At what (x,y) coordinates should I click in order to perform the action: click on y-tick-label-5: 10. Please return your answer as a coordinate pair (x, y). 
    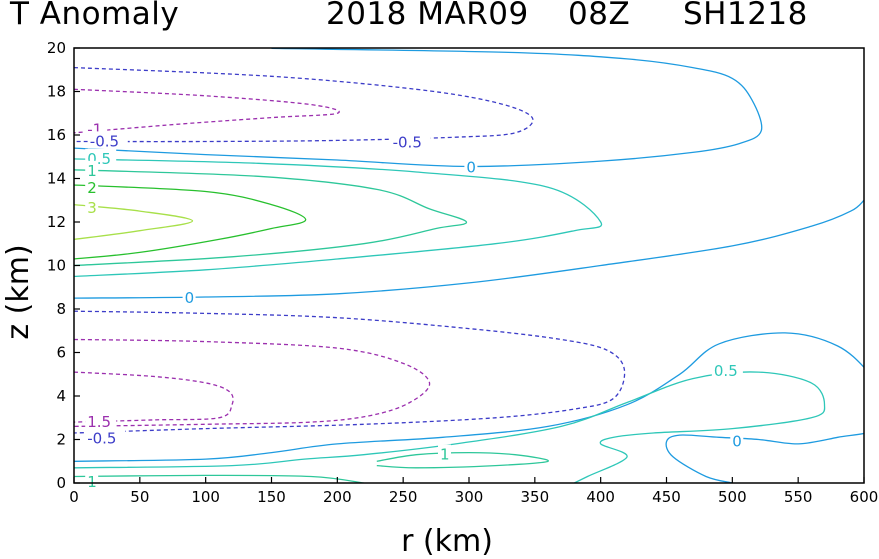
    Looking at the image, I should click on (56, 266).